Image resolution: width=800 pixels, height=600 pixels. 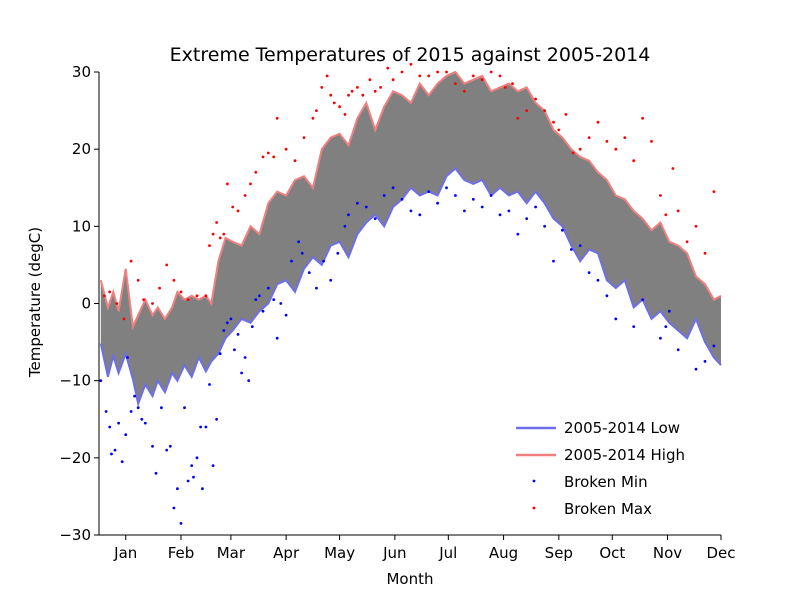 What do you see at coordinates (231, 553) in the screenshot?
I see `x-tick-label: Mar` at bounding box center [231, 553].